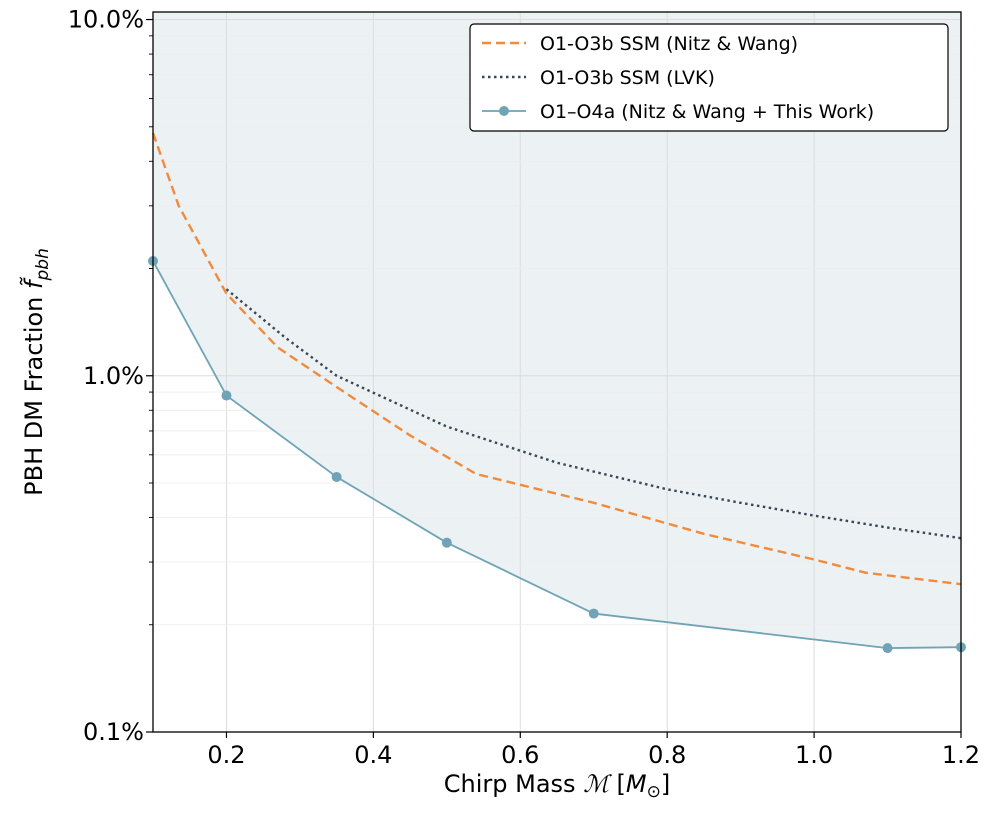  What do you see at coordinates (504, 111) in the screenshot?
I see `legend-marker` at bounding box center [504, 111].